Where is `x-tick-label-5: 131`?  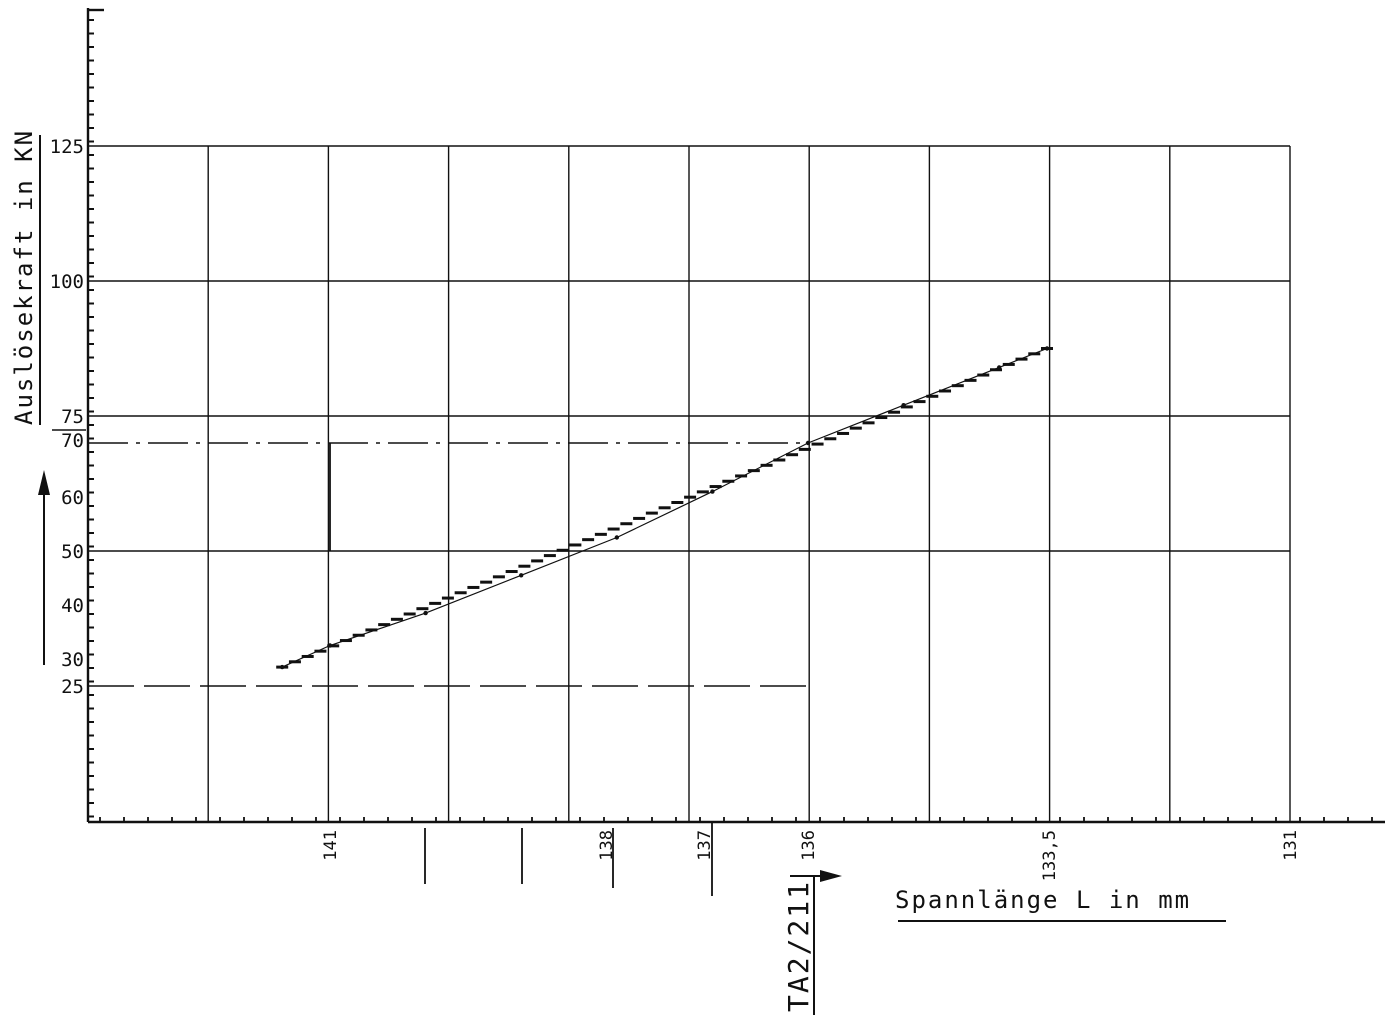 x-tick-label-5: 131 is located at coordinates (1291, 845).